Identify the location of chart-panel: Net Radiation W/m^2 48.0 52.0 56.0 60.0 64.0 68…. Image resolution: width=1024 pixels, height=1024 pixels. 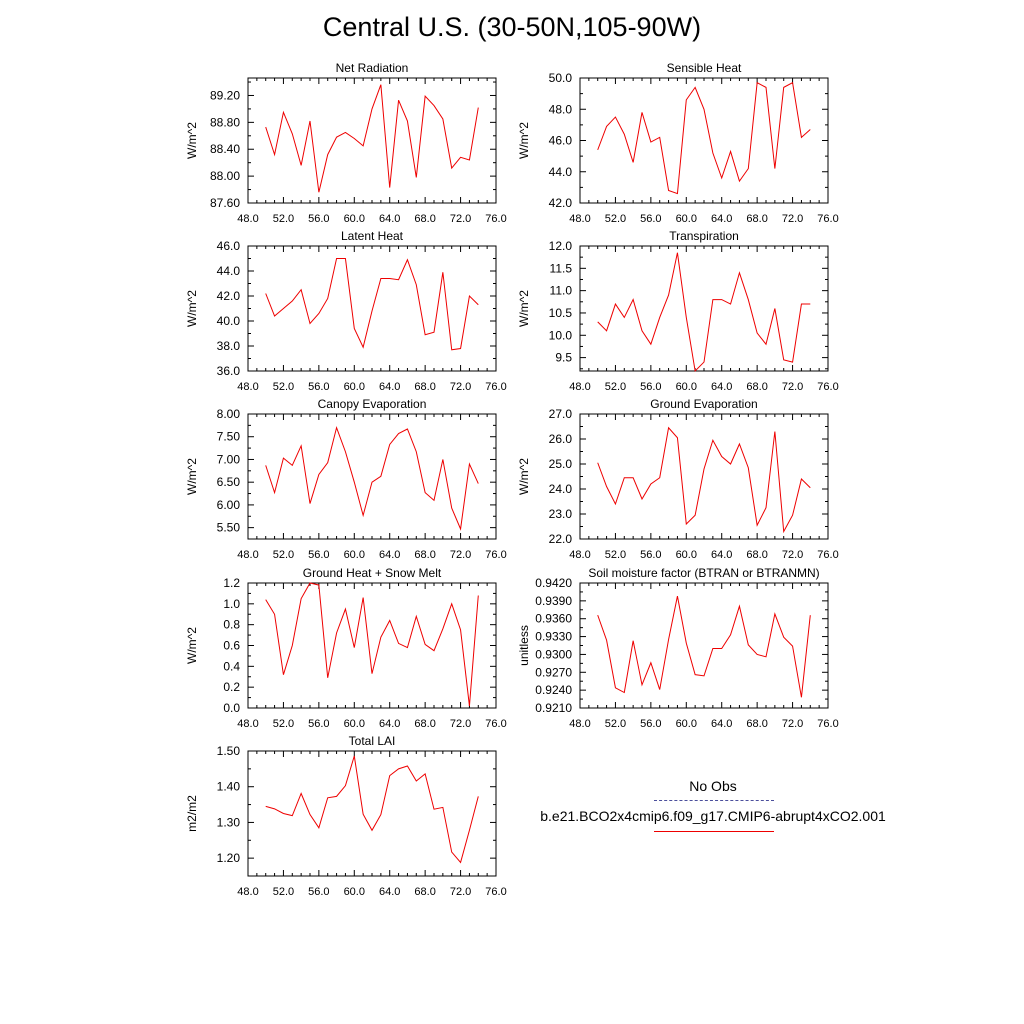
(346, 143).